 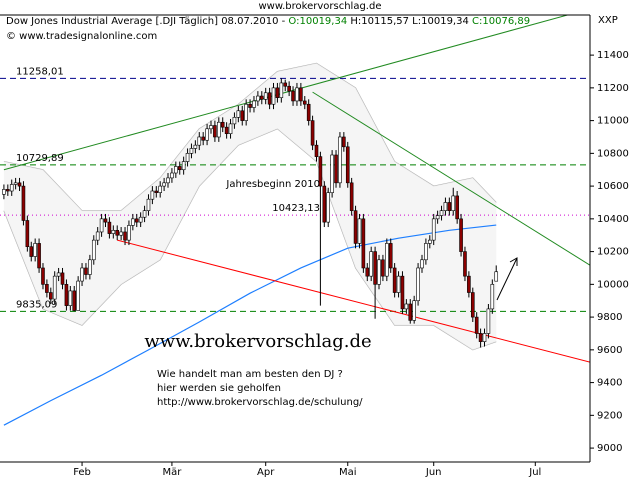 What do you see at coordinates (499, 21) in the screenshot?
I see `header-segment: C:10076,89` at bounding box center [499, 21].